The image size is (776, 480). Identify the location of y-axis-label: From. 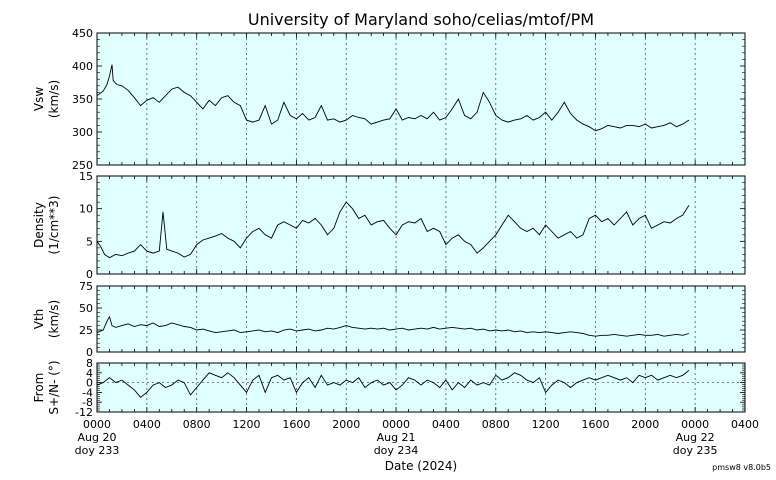
(39, 388).